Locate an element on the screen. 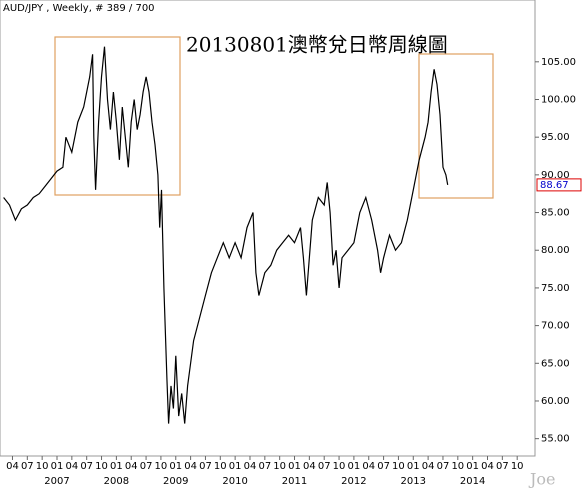 The width and height of the screenshot is (583, 490). y-tick-label: 80.00 is located at coordinates (555, 250).